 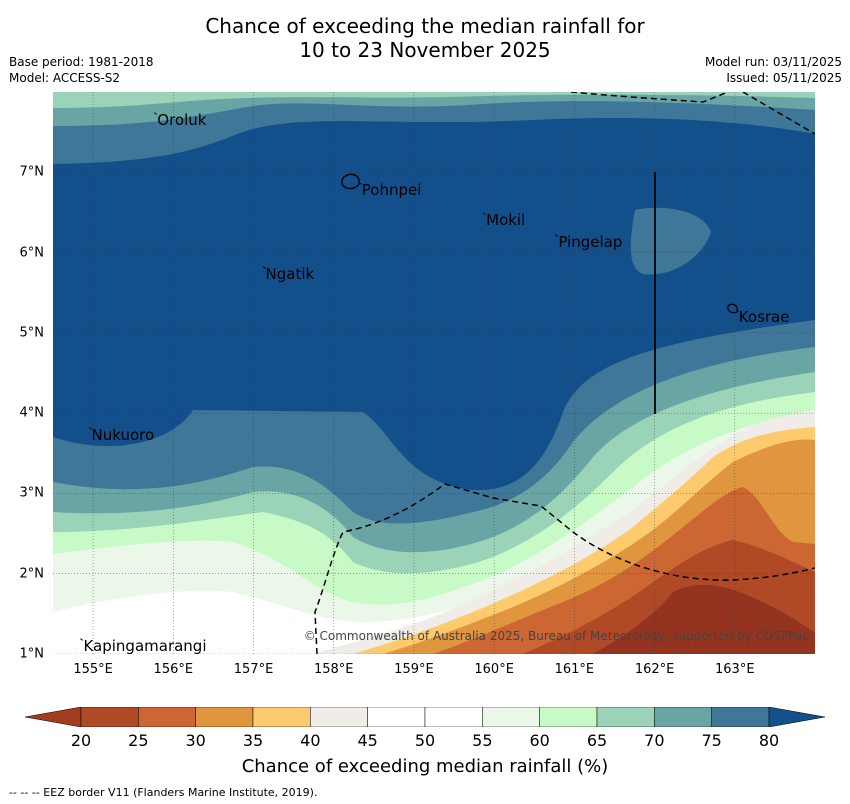 What do you see at coordinates (93, 669) in the screenshot?
I see `x-tick-label: 155°E` at bounding box center [93, 669].